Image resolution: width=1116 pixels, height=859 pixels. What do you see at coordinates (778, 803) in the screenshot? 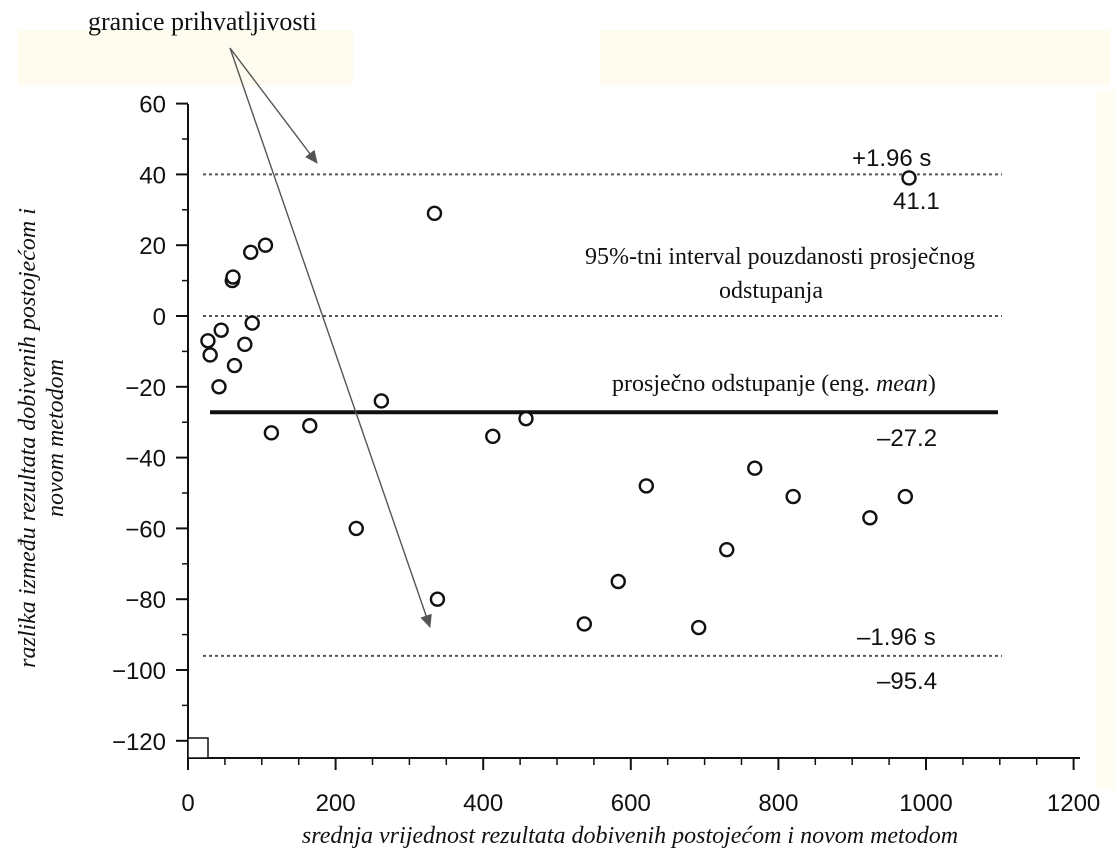
I see `x-tick-label: 800` at bounding box center [778, 803].